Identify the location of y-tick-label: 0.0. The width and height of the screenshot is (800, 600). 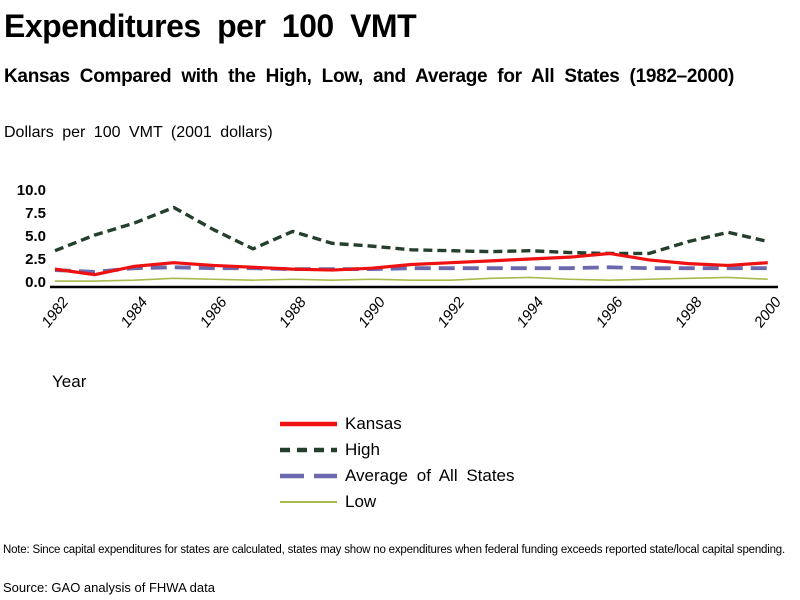
(35, 282).